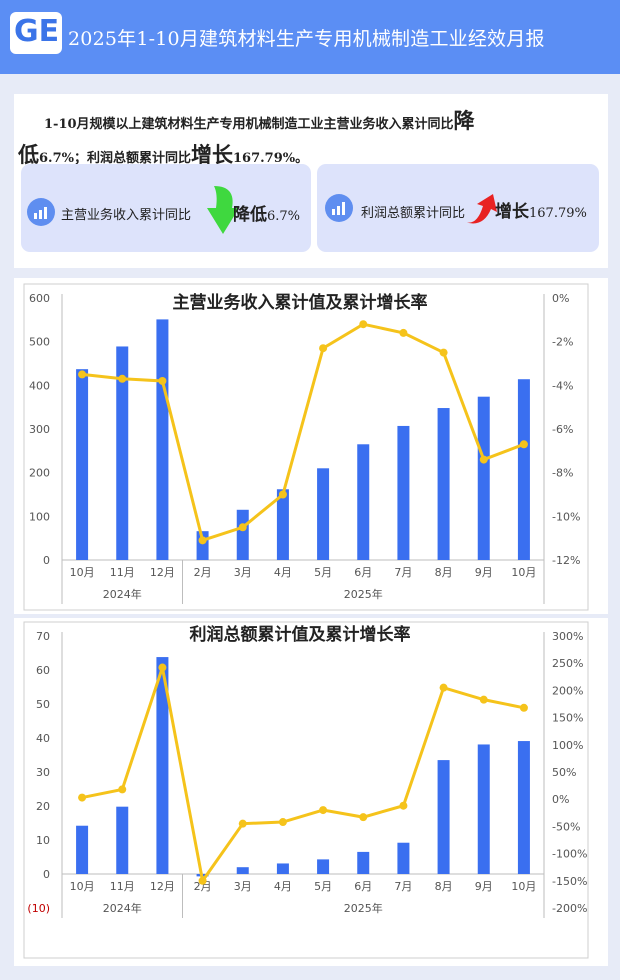 This screenshot has height=980, width=620. What do you see at coordinates (569, 908) in the screenshot?
I see `y-right-tick-label: -200%` at bounding box center [569, 908].